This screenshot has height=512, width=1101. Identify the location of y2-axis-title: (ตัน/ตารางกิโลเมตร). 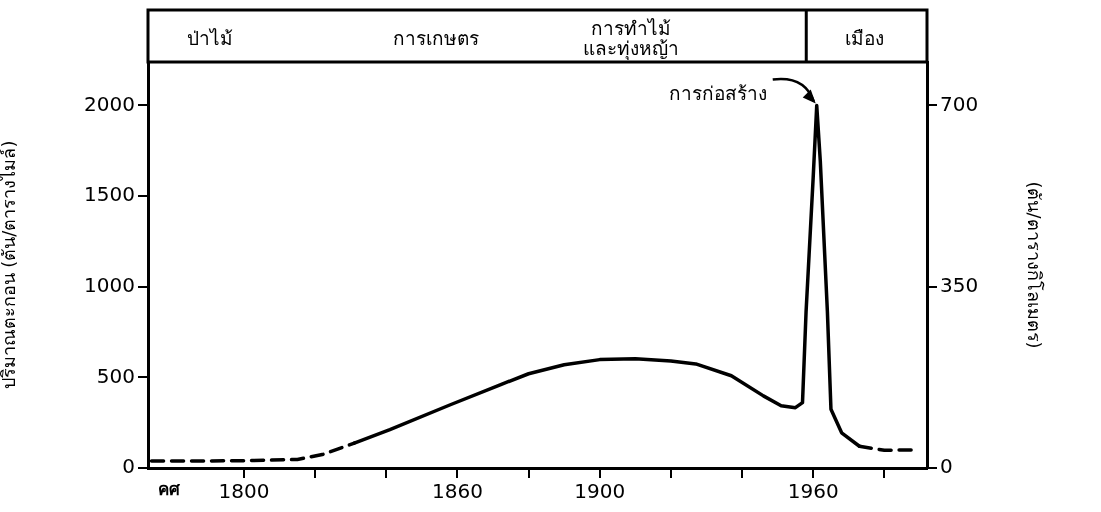
(1034, 265).